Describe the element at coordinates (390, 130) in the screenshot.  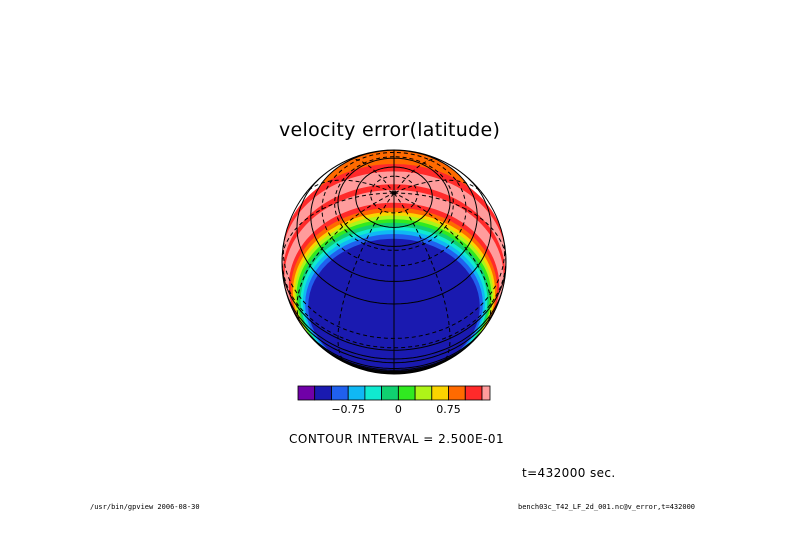
I see `chart-title: velocity error(latitude)` at that location.